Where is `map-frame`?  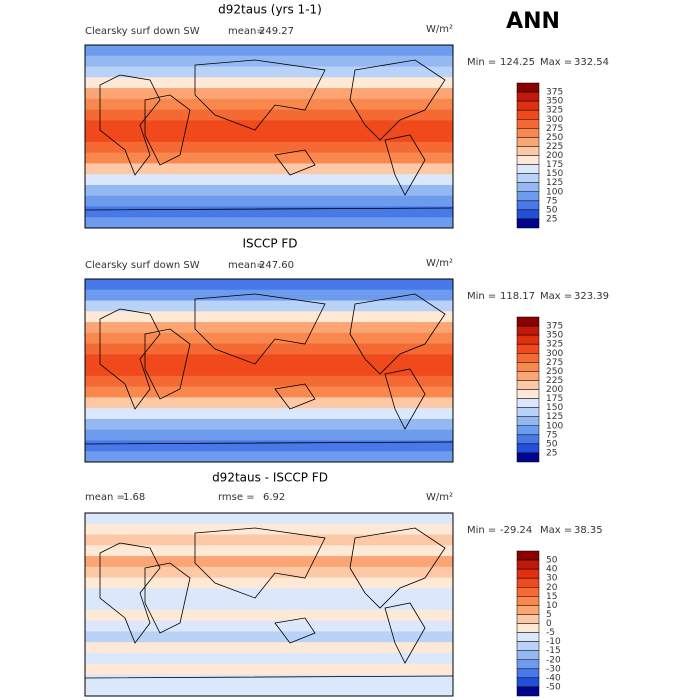 map-frame is located at coordinates (269, 604).